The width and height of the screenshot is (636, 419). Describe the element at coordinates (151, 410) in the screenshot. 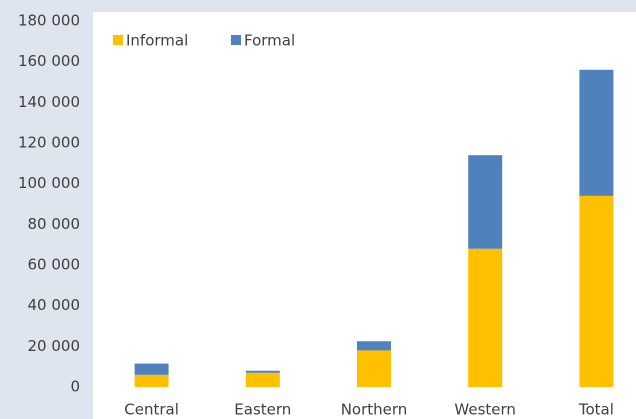

I see `x-tick-label: Central` at that location.